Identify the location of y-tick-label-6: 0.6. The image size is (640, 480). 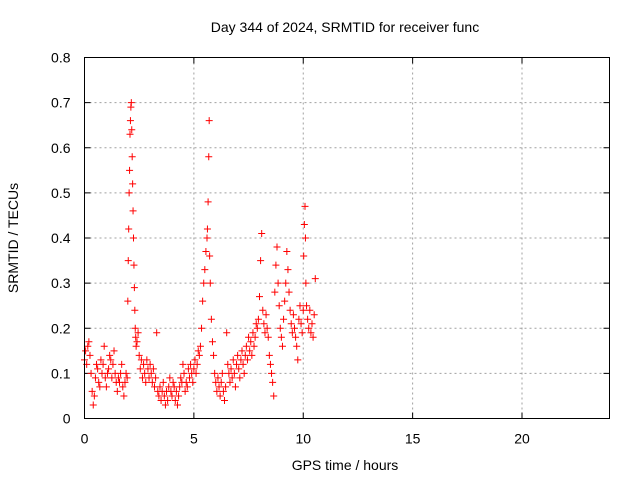
(61, 148).